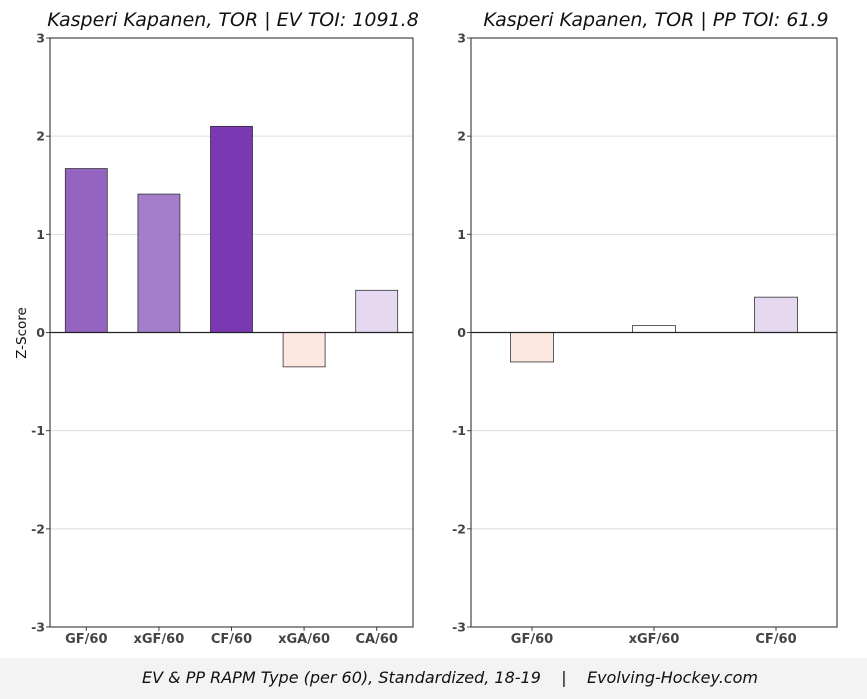 Image resolution: width=867 pixels, height=699 pixels. I want to click on pp-panel-title: Kasperi Kapanen, TOR | PP TOI: 61.9, so click(655, 20).